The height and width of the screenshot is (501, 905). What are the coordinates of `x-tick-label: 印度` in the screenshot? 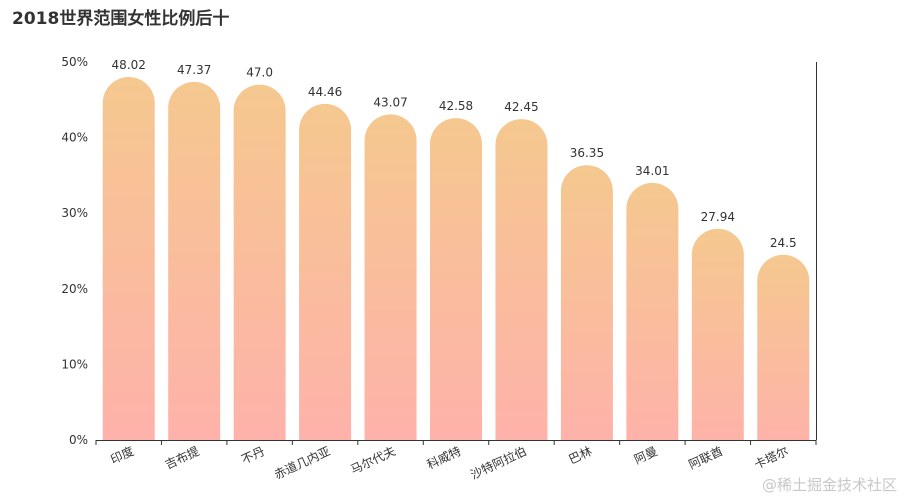 It's located at (122, 455).